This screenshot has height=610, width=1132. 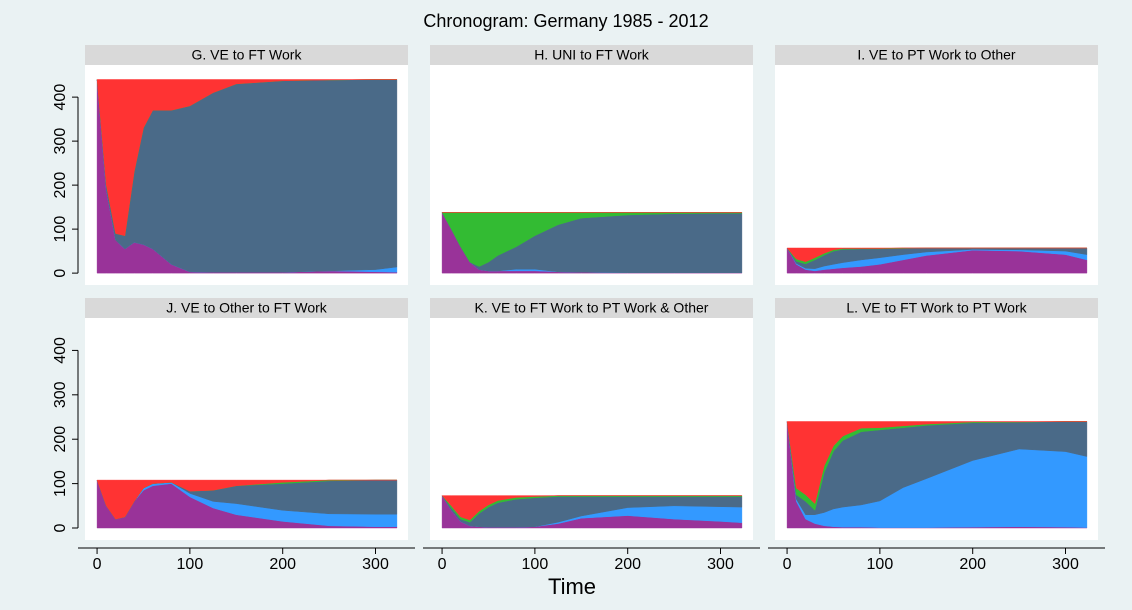 I want to click on panel-title: J. VE to Other to FT Work, so click(x=247, y=308).